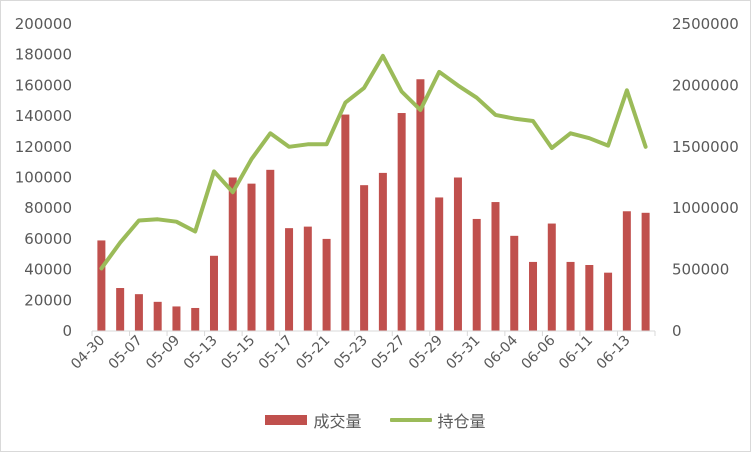 Image resolution: width=751 pixels, height=452 pixels. Describe the element at coordinates (238, 353) in the screenshot. I see `x-tick-label: 05-15` at that location.